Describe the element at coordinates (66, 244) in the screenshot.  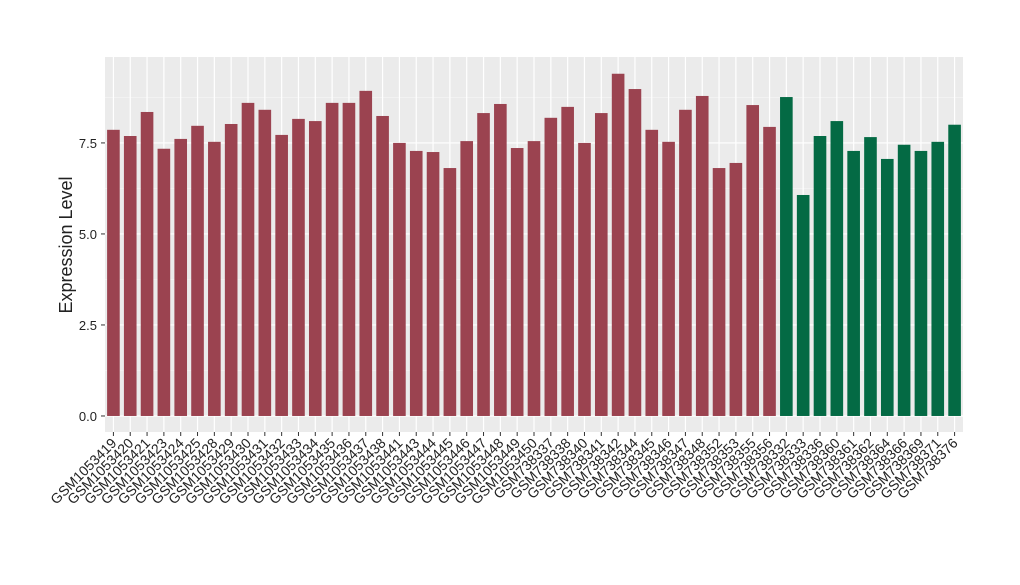
I see `y-axis-title: Expression Level` at that location.